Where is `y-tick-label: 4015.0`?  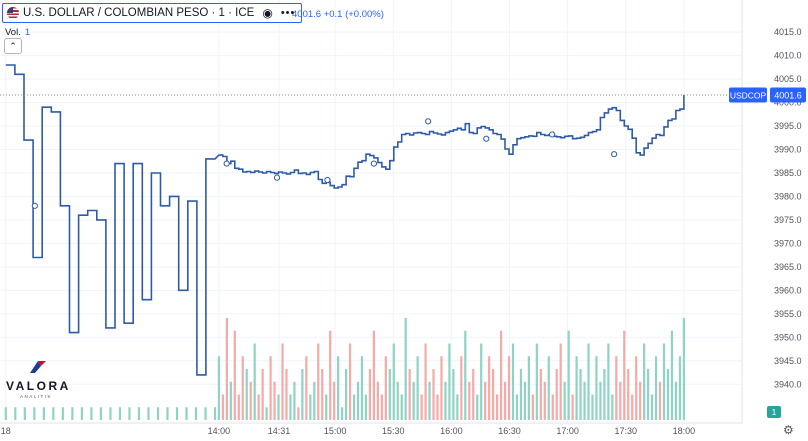
y-tick-label: 4015.0 is located at coordinates (788, 32).